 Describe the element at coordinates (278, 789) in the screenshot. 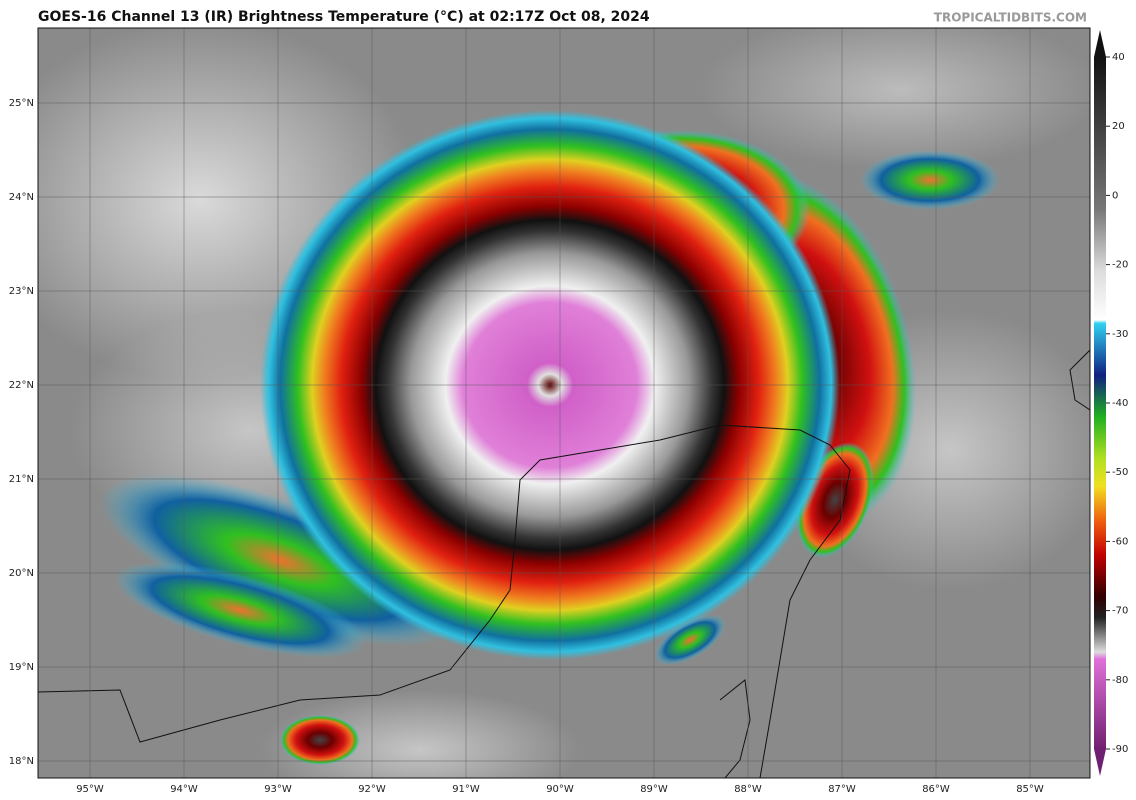

I see `lon-label: 93°W` at that location.